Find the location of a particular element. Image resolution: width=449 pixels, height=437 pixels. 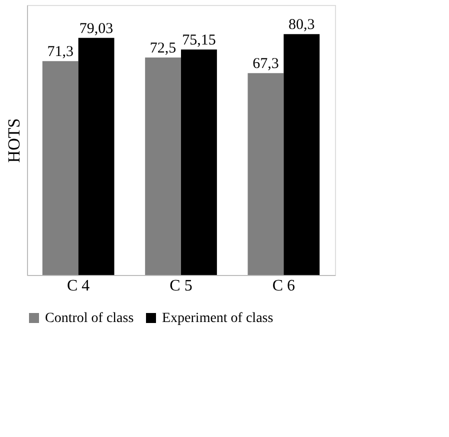

data-label: 75,15 is located at coordinates (199, 40).